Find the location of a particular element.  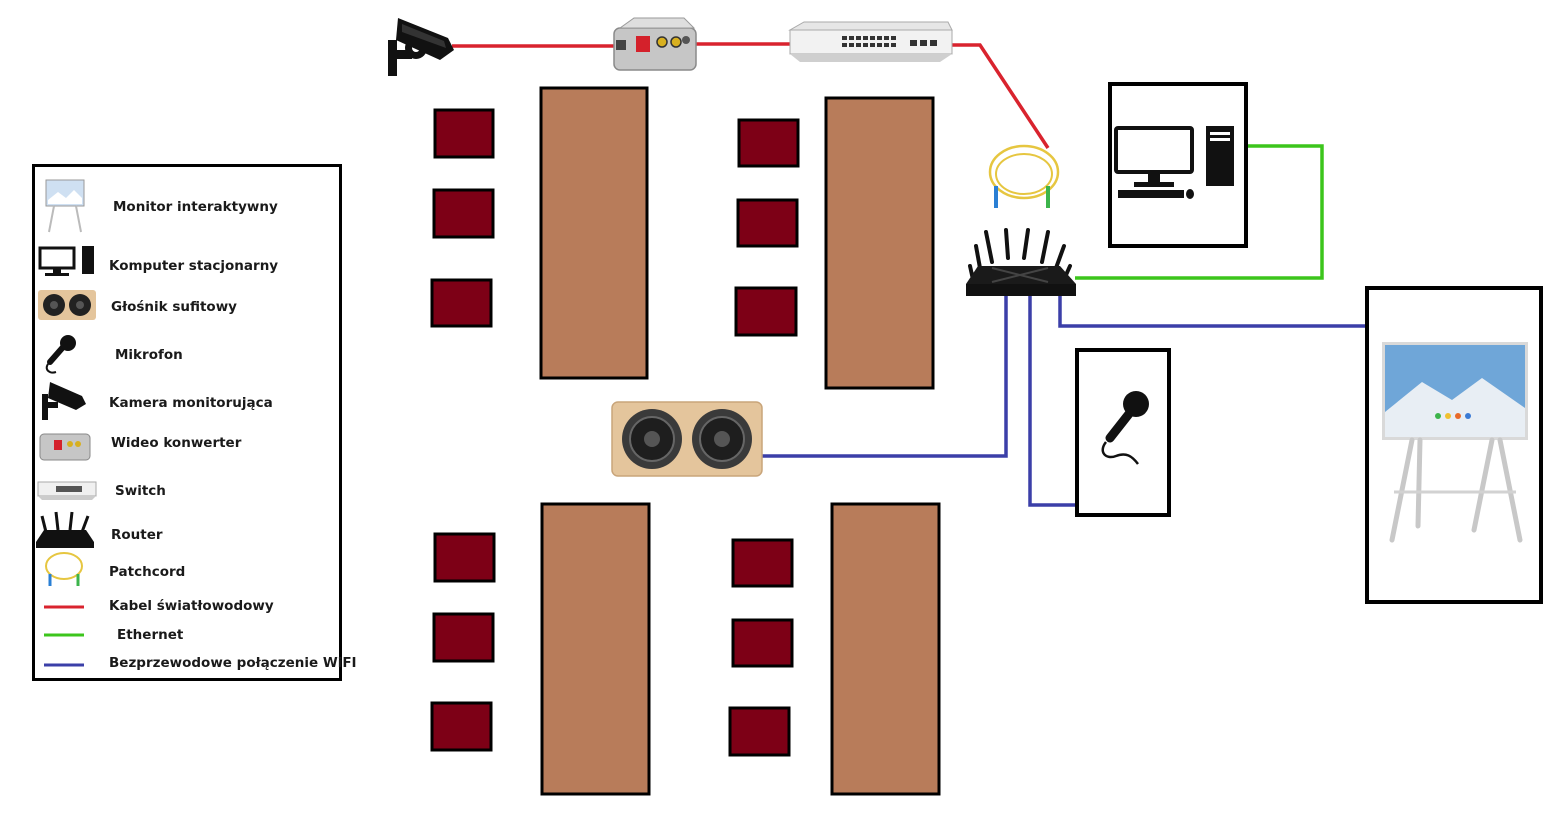

legend-label-wifi: Bezprzewodowe połączenie WiFI is located at coordinates (233, 663).